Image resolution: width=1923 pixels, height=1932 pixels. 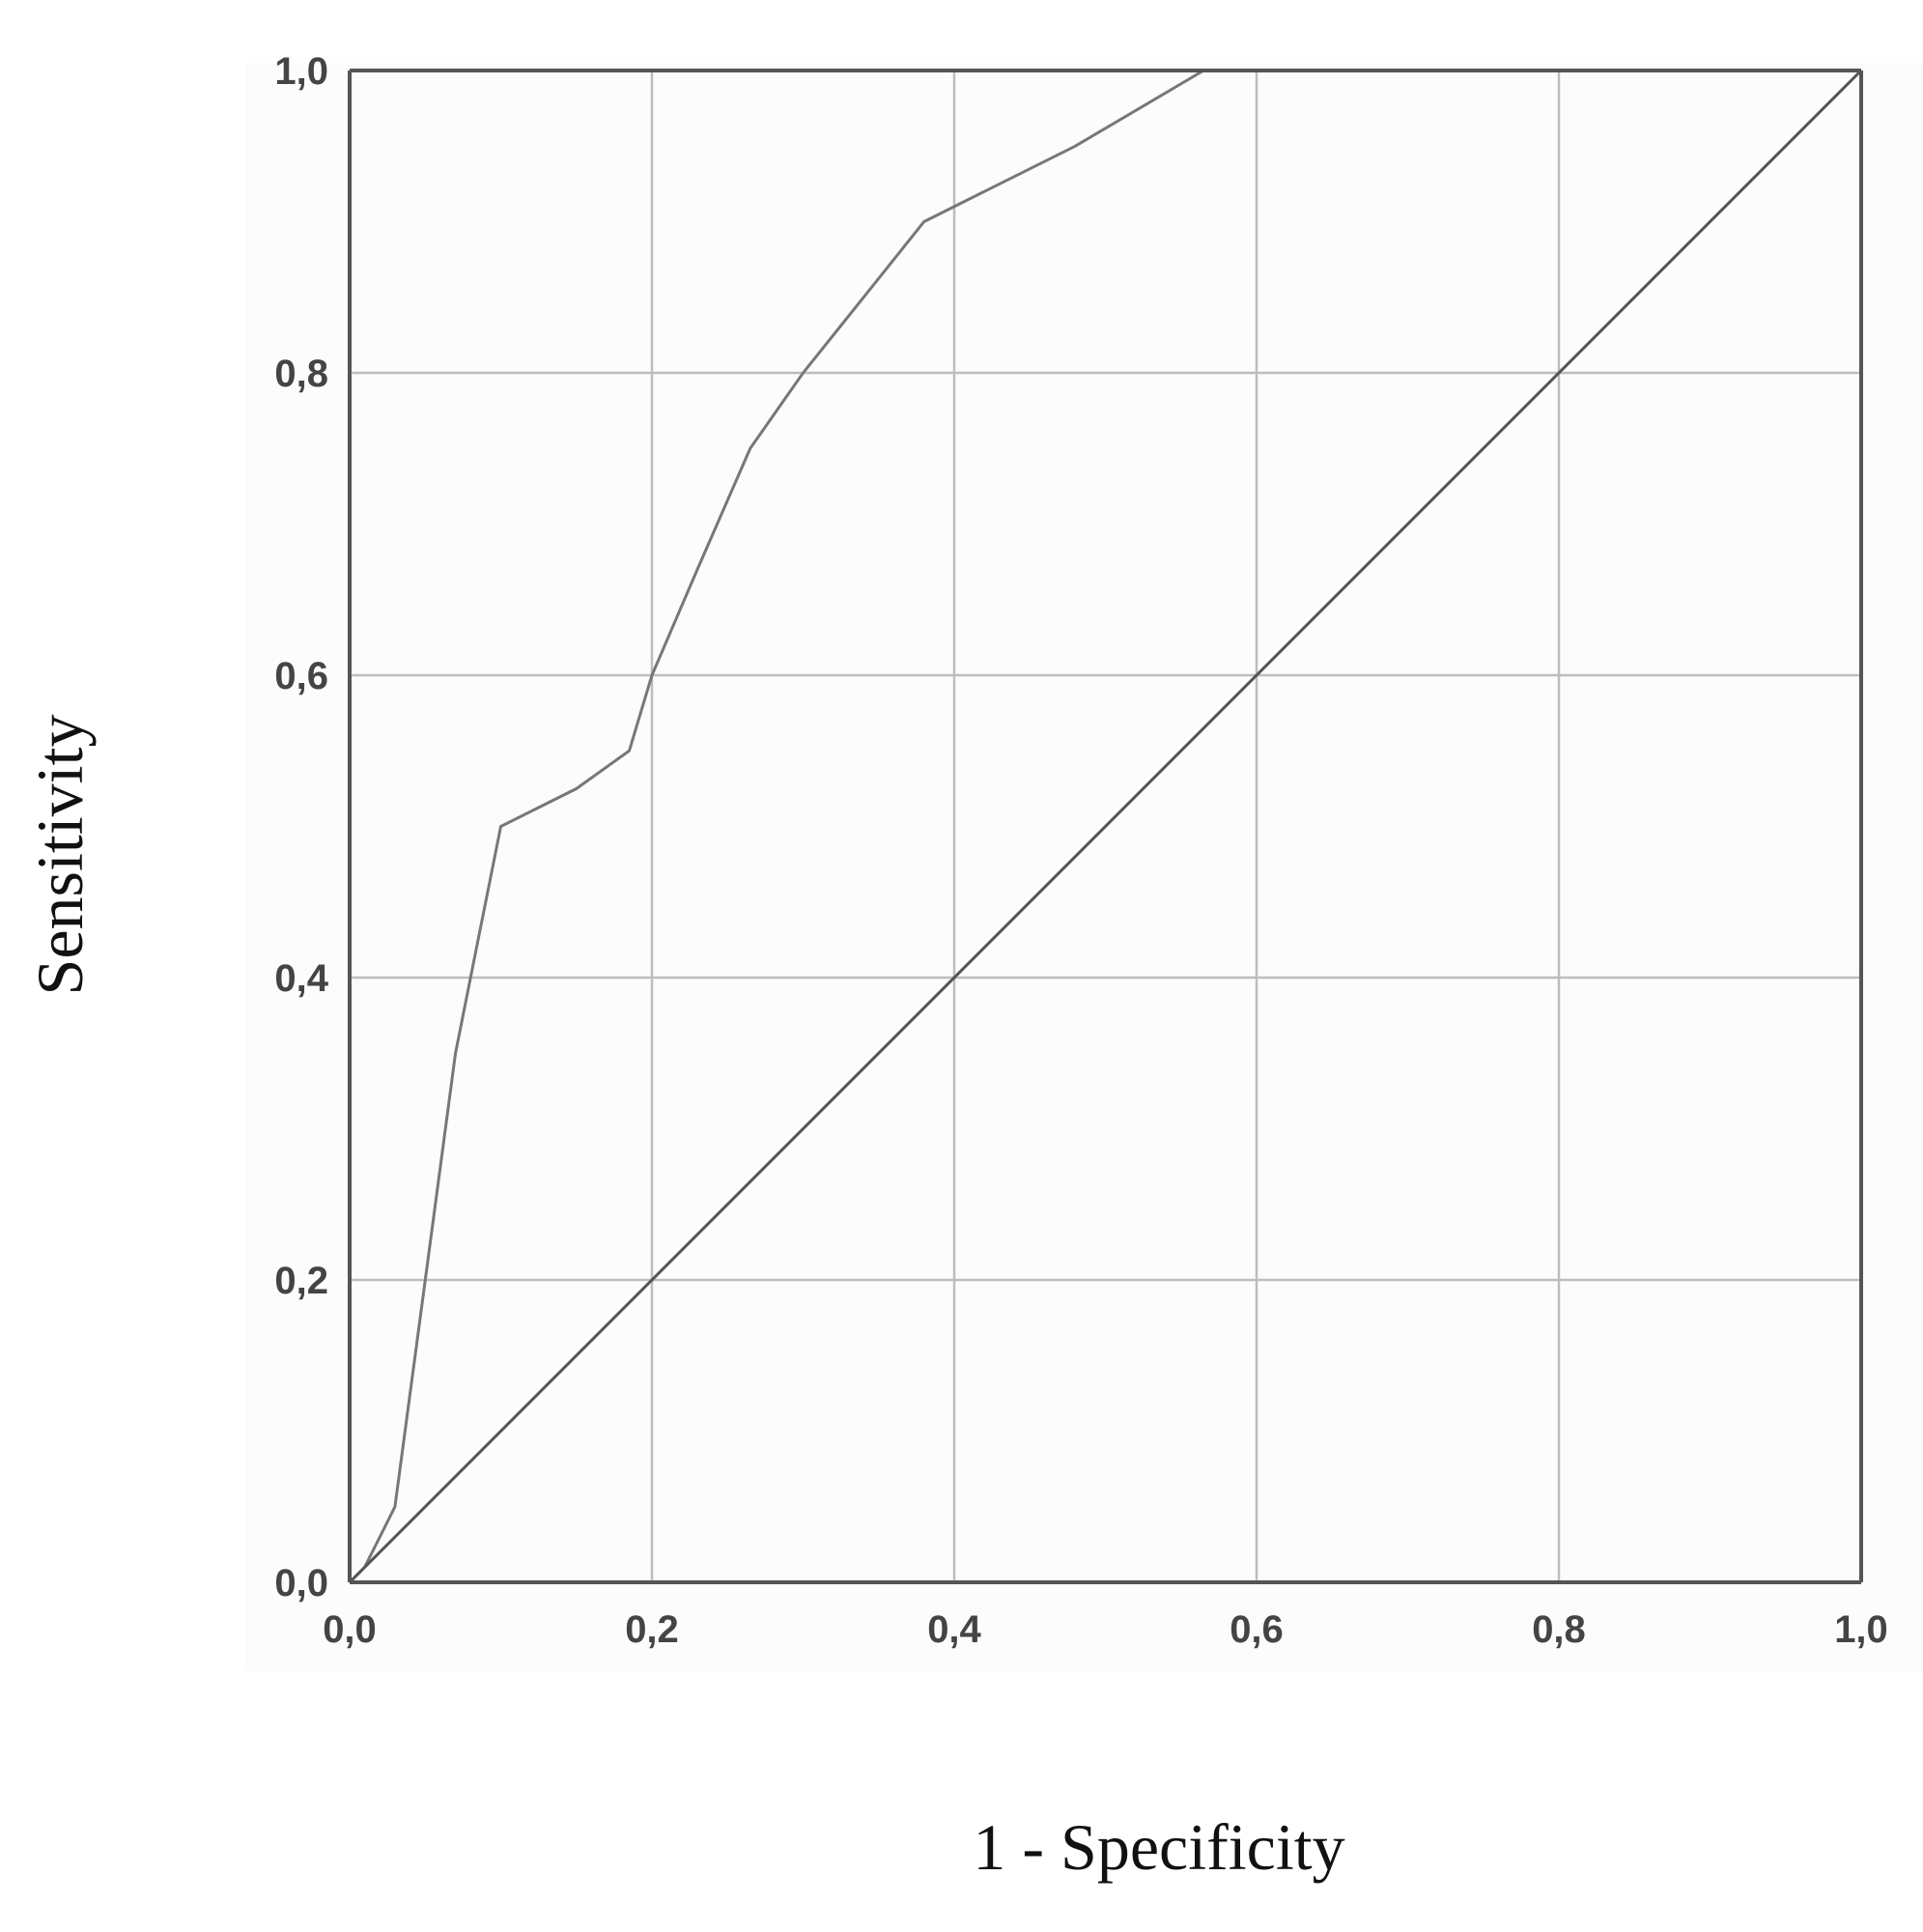 I want to click on x-tick-labels: 0,0 0,2 0,4 0,6 0,8 1,0, so click(x=1105, y=1629).